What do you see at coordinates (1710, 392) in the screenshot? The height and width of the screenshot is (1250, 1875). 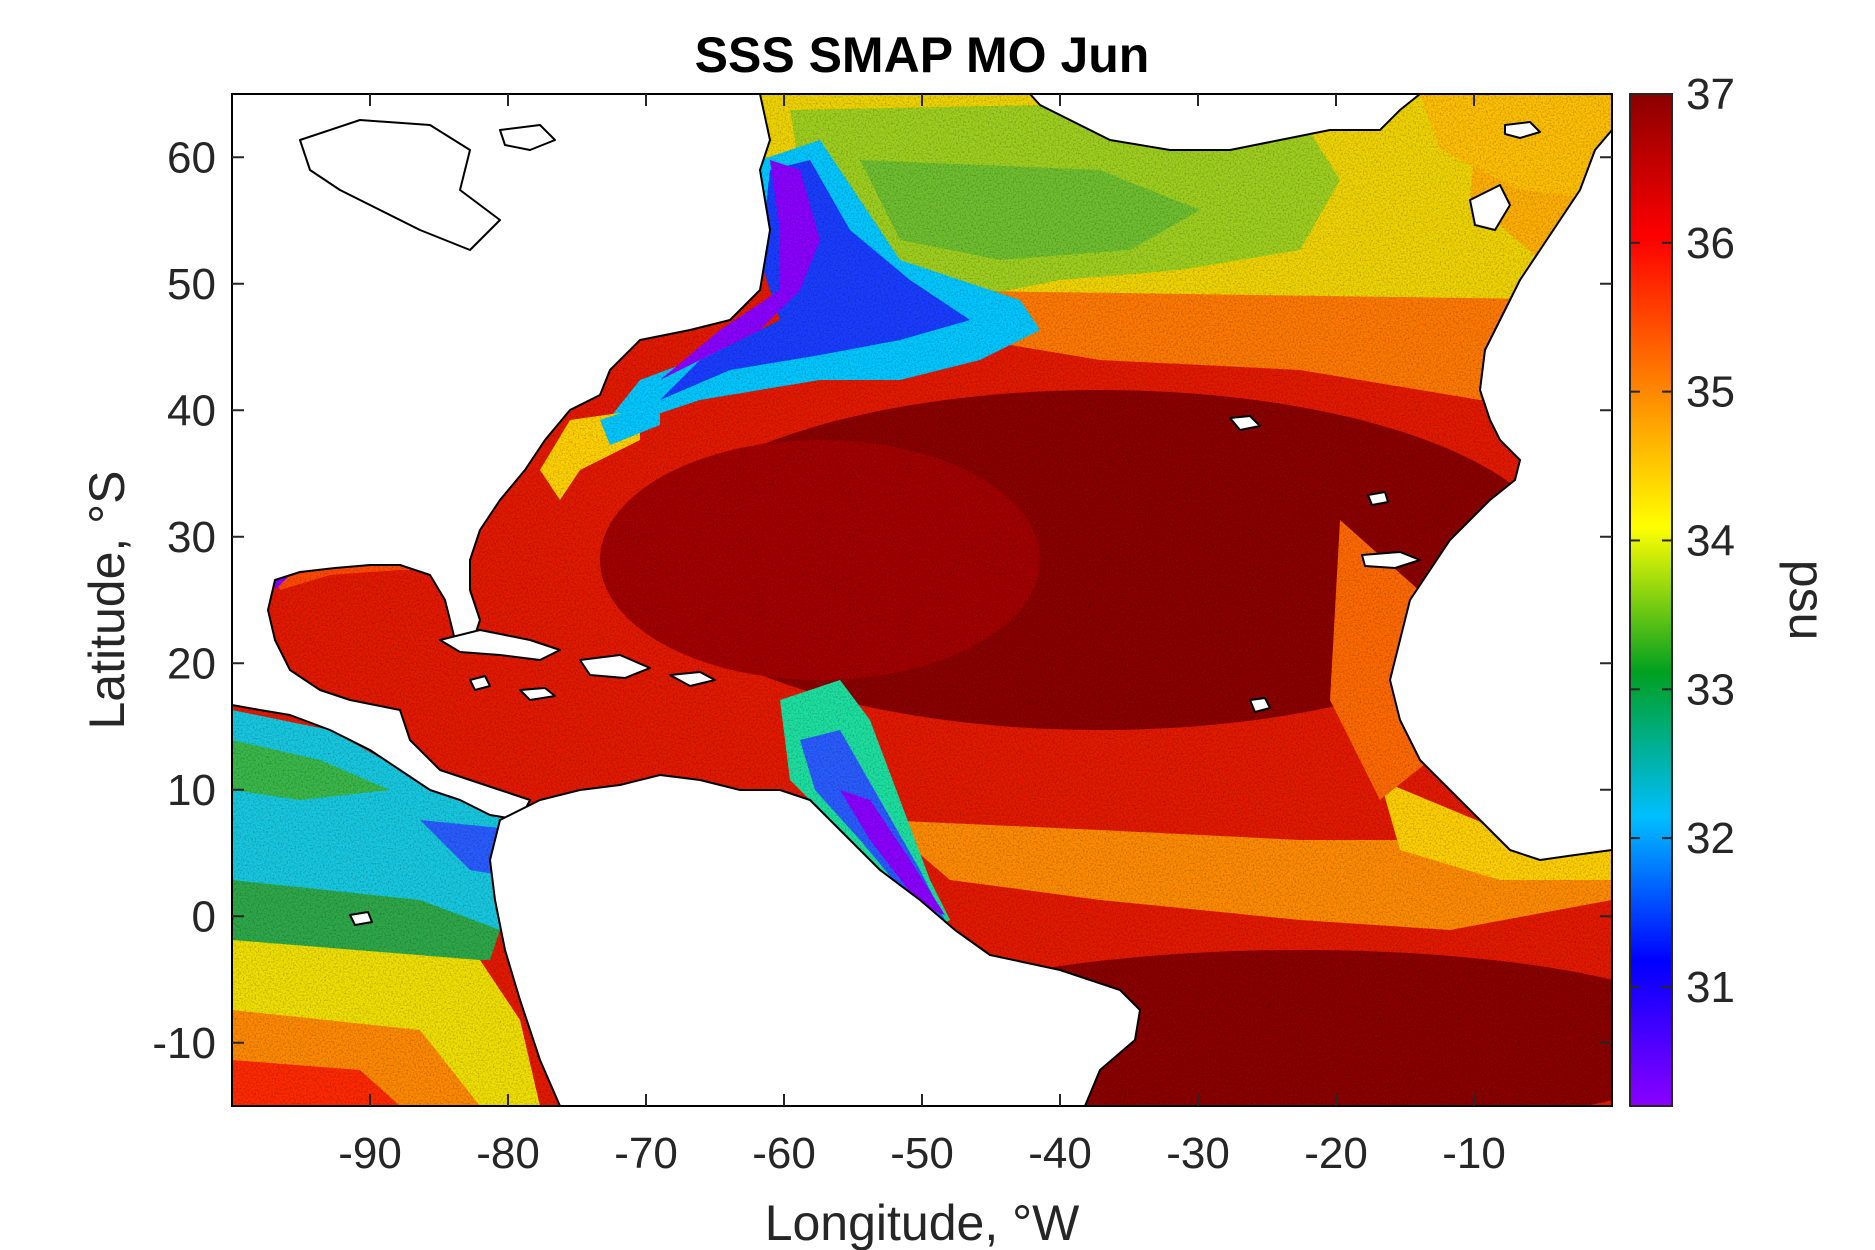 I see `colorbar-tick-label: 35` at bounding box center [1710, 392].